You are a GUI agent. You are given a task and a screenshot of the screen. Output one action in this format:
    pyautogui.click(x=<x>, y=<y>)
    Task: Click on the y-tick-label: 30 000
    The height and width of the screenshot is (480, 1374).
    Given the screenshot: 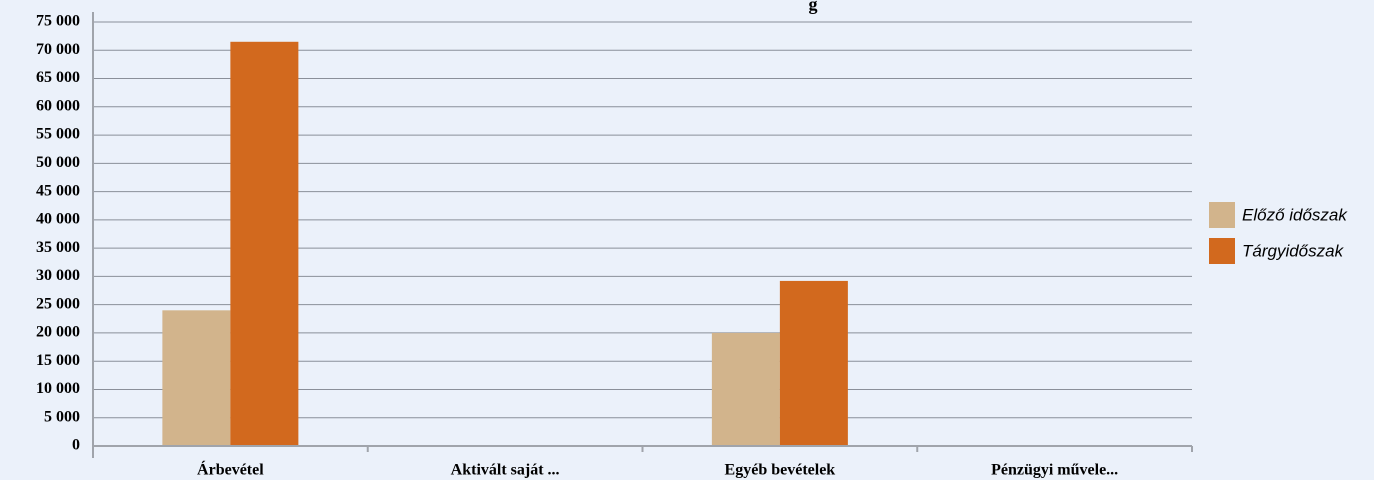 What is the action you would take?
    pyautogui.click(x=58, y=275)
    